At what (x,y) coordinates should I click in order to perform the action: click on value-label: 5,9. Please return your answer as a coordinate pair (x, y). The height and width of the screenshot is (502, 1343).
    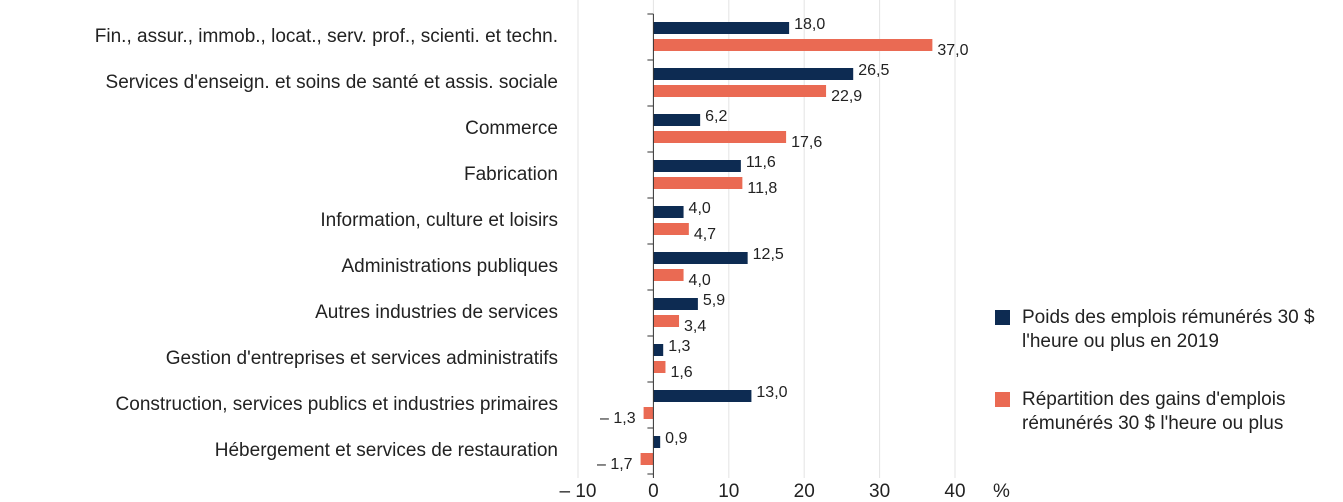
    Looking at the image, I should click on (714, 300).